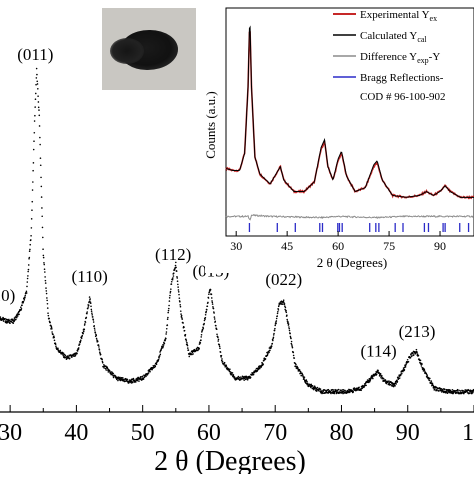 This screenshot has width=474, height=479. I want to click on inset-x-tick-label: 75, so click(389, 246).